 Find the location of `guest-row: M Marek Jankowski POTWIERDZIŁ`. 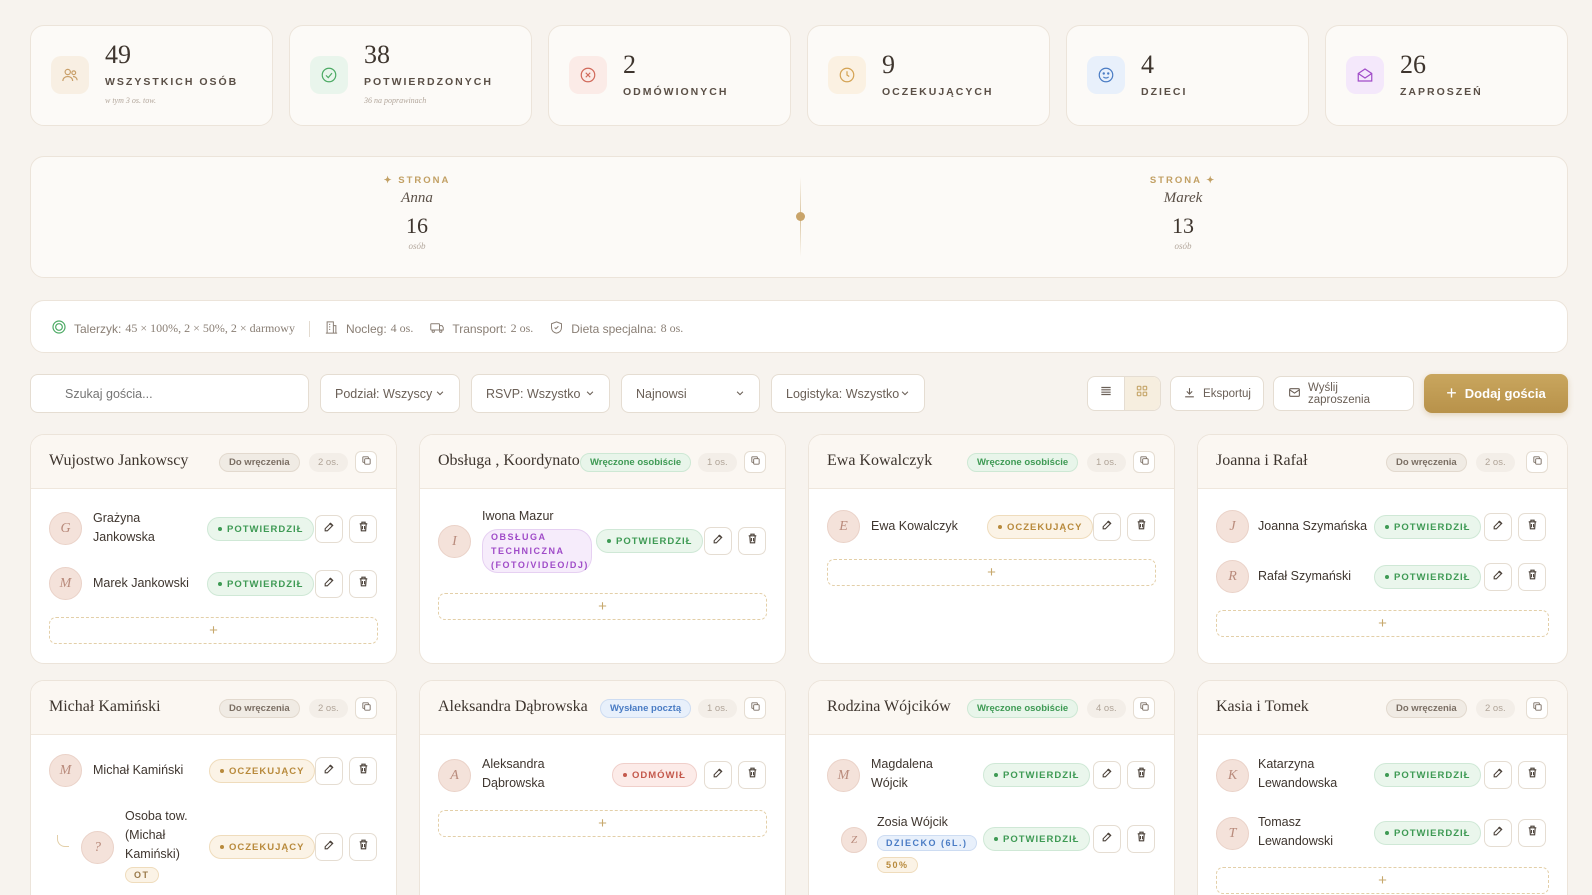

guest-row: M Marek Jankowski POTWIERDZIŁ is located at coordinates (213, 584).